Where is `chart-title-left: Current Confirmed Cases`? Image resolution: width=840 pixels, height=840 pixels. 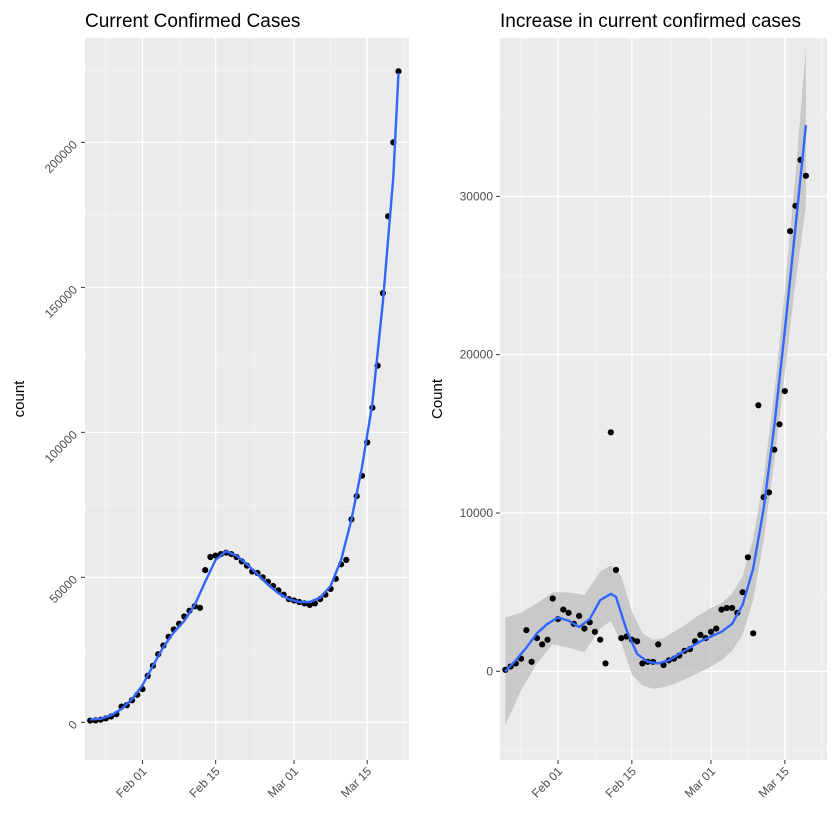 chart-title-left: Current Confirmed Cases is located at coordinates (192, 21).